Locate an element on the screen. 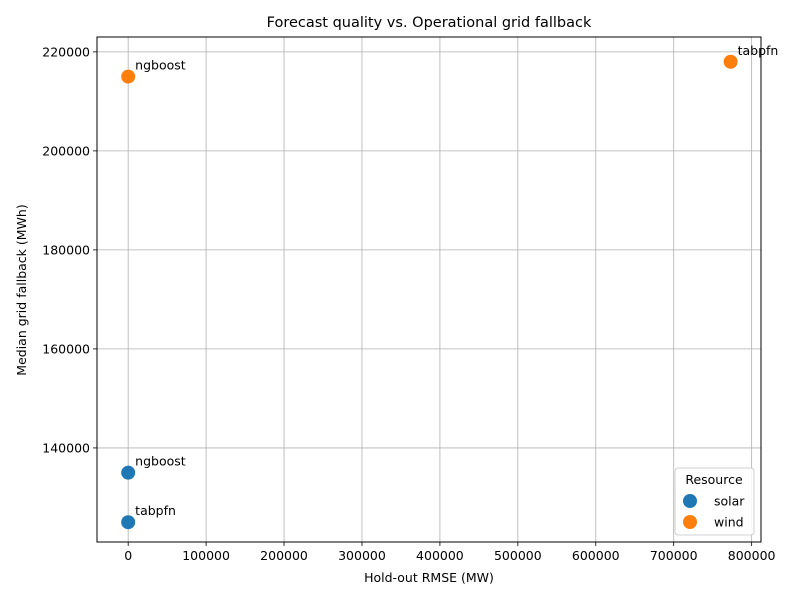 The image size is (800, 600). x-tick-label: 300000 is located at coordinates (362, 555).